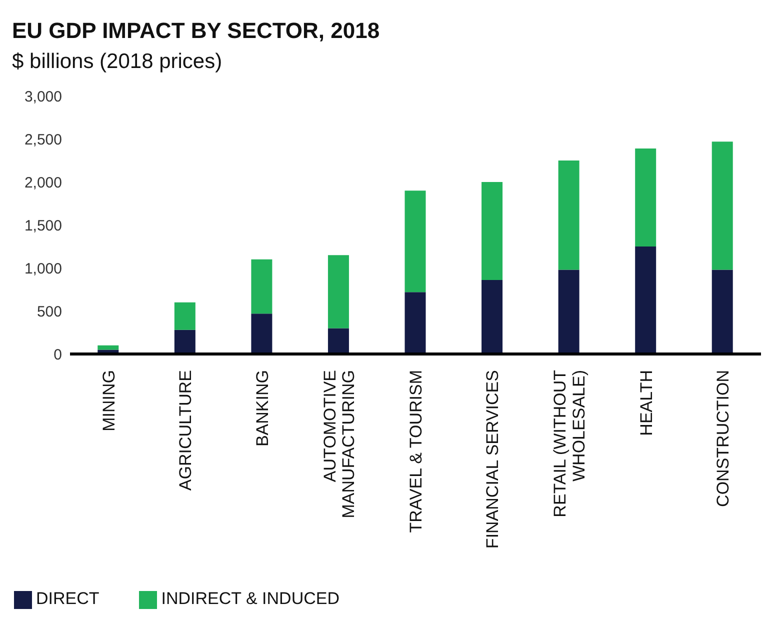 The width and height of the screenshot is (777, 643). I want to click on y-tick-label: 0, so click(58, 355).